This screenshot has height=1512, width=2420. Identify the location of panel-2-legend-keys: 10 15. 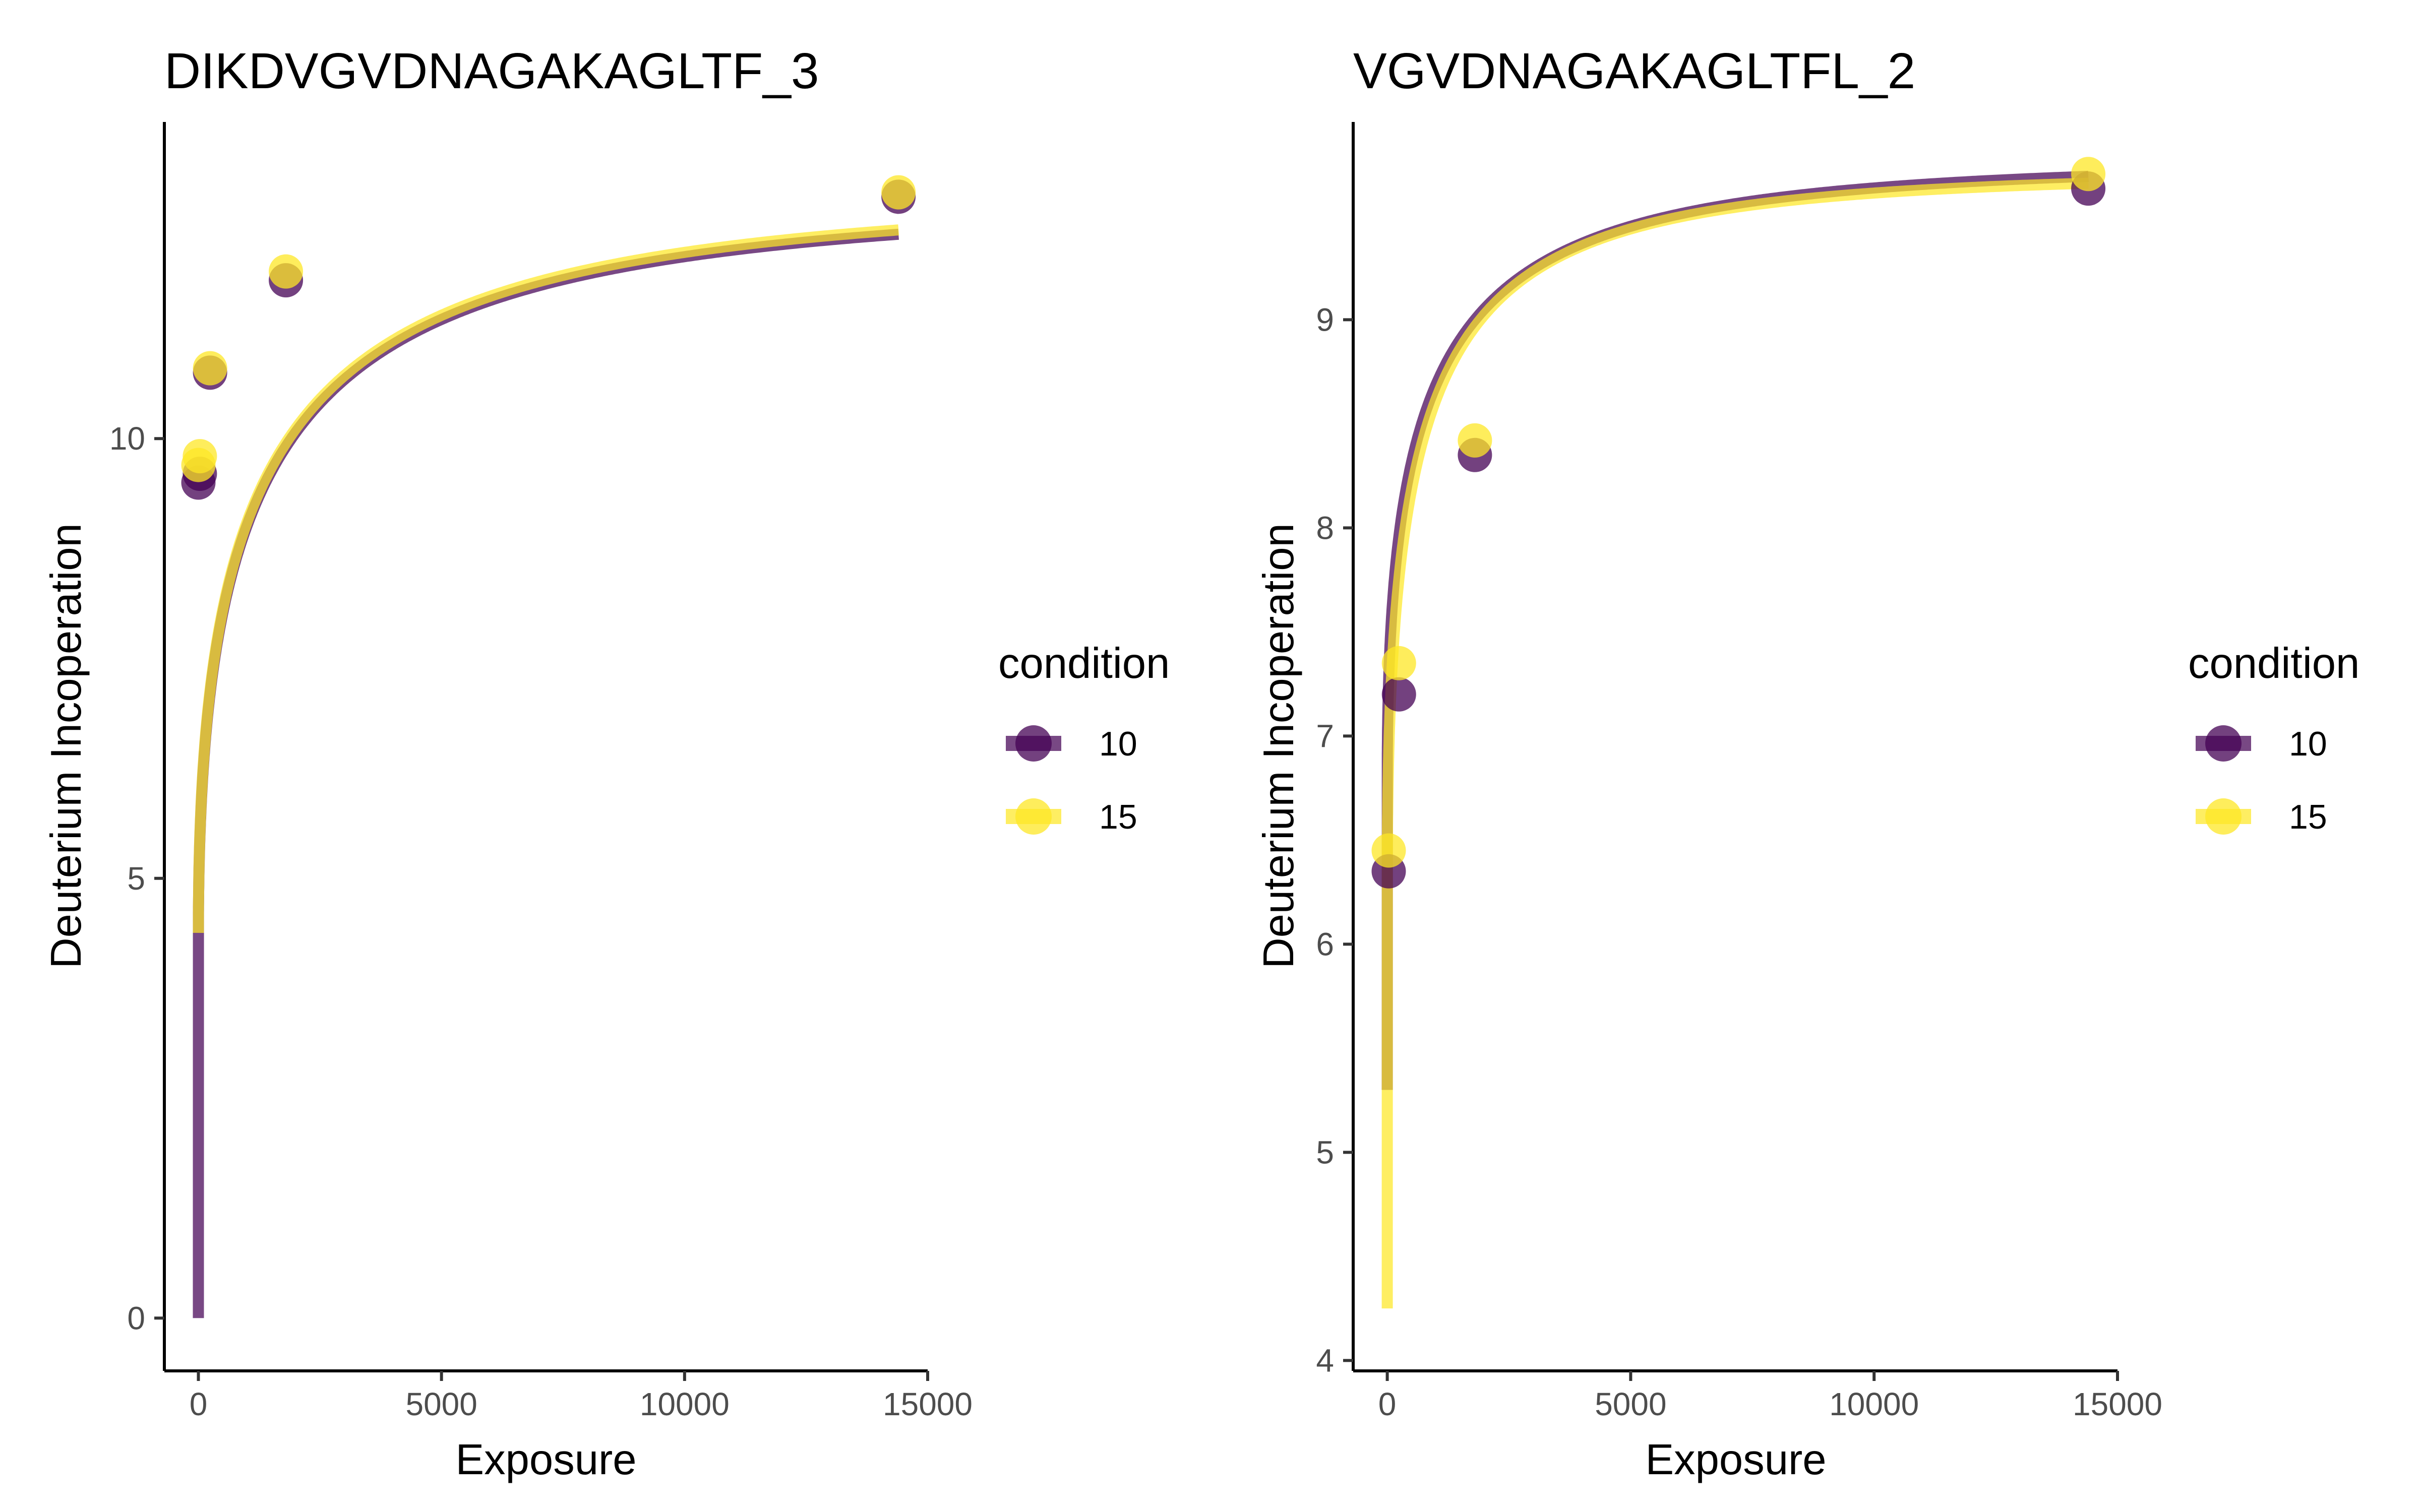
(2261, 780).